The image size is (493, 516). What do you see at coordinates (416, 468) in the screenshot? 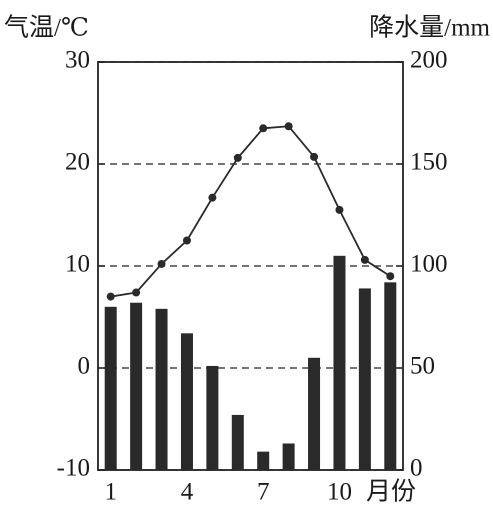
I see `y2-tick-label: 0` at bounding box center [416, 468].